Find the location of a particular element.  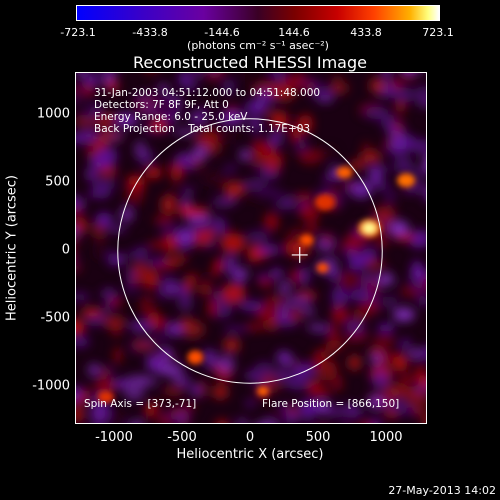

colorbar-tick: -723.1 is located at coordinates (78, 32).